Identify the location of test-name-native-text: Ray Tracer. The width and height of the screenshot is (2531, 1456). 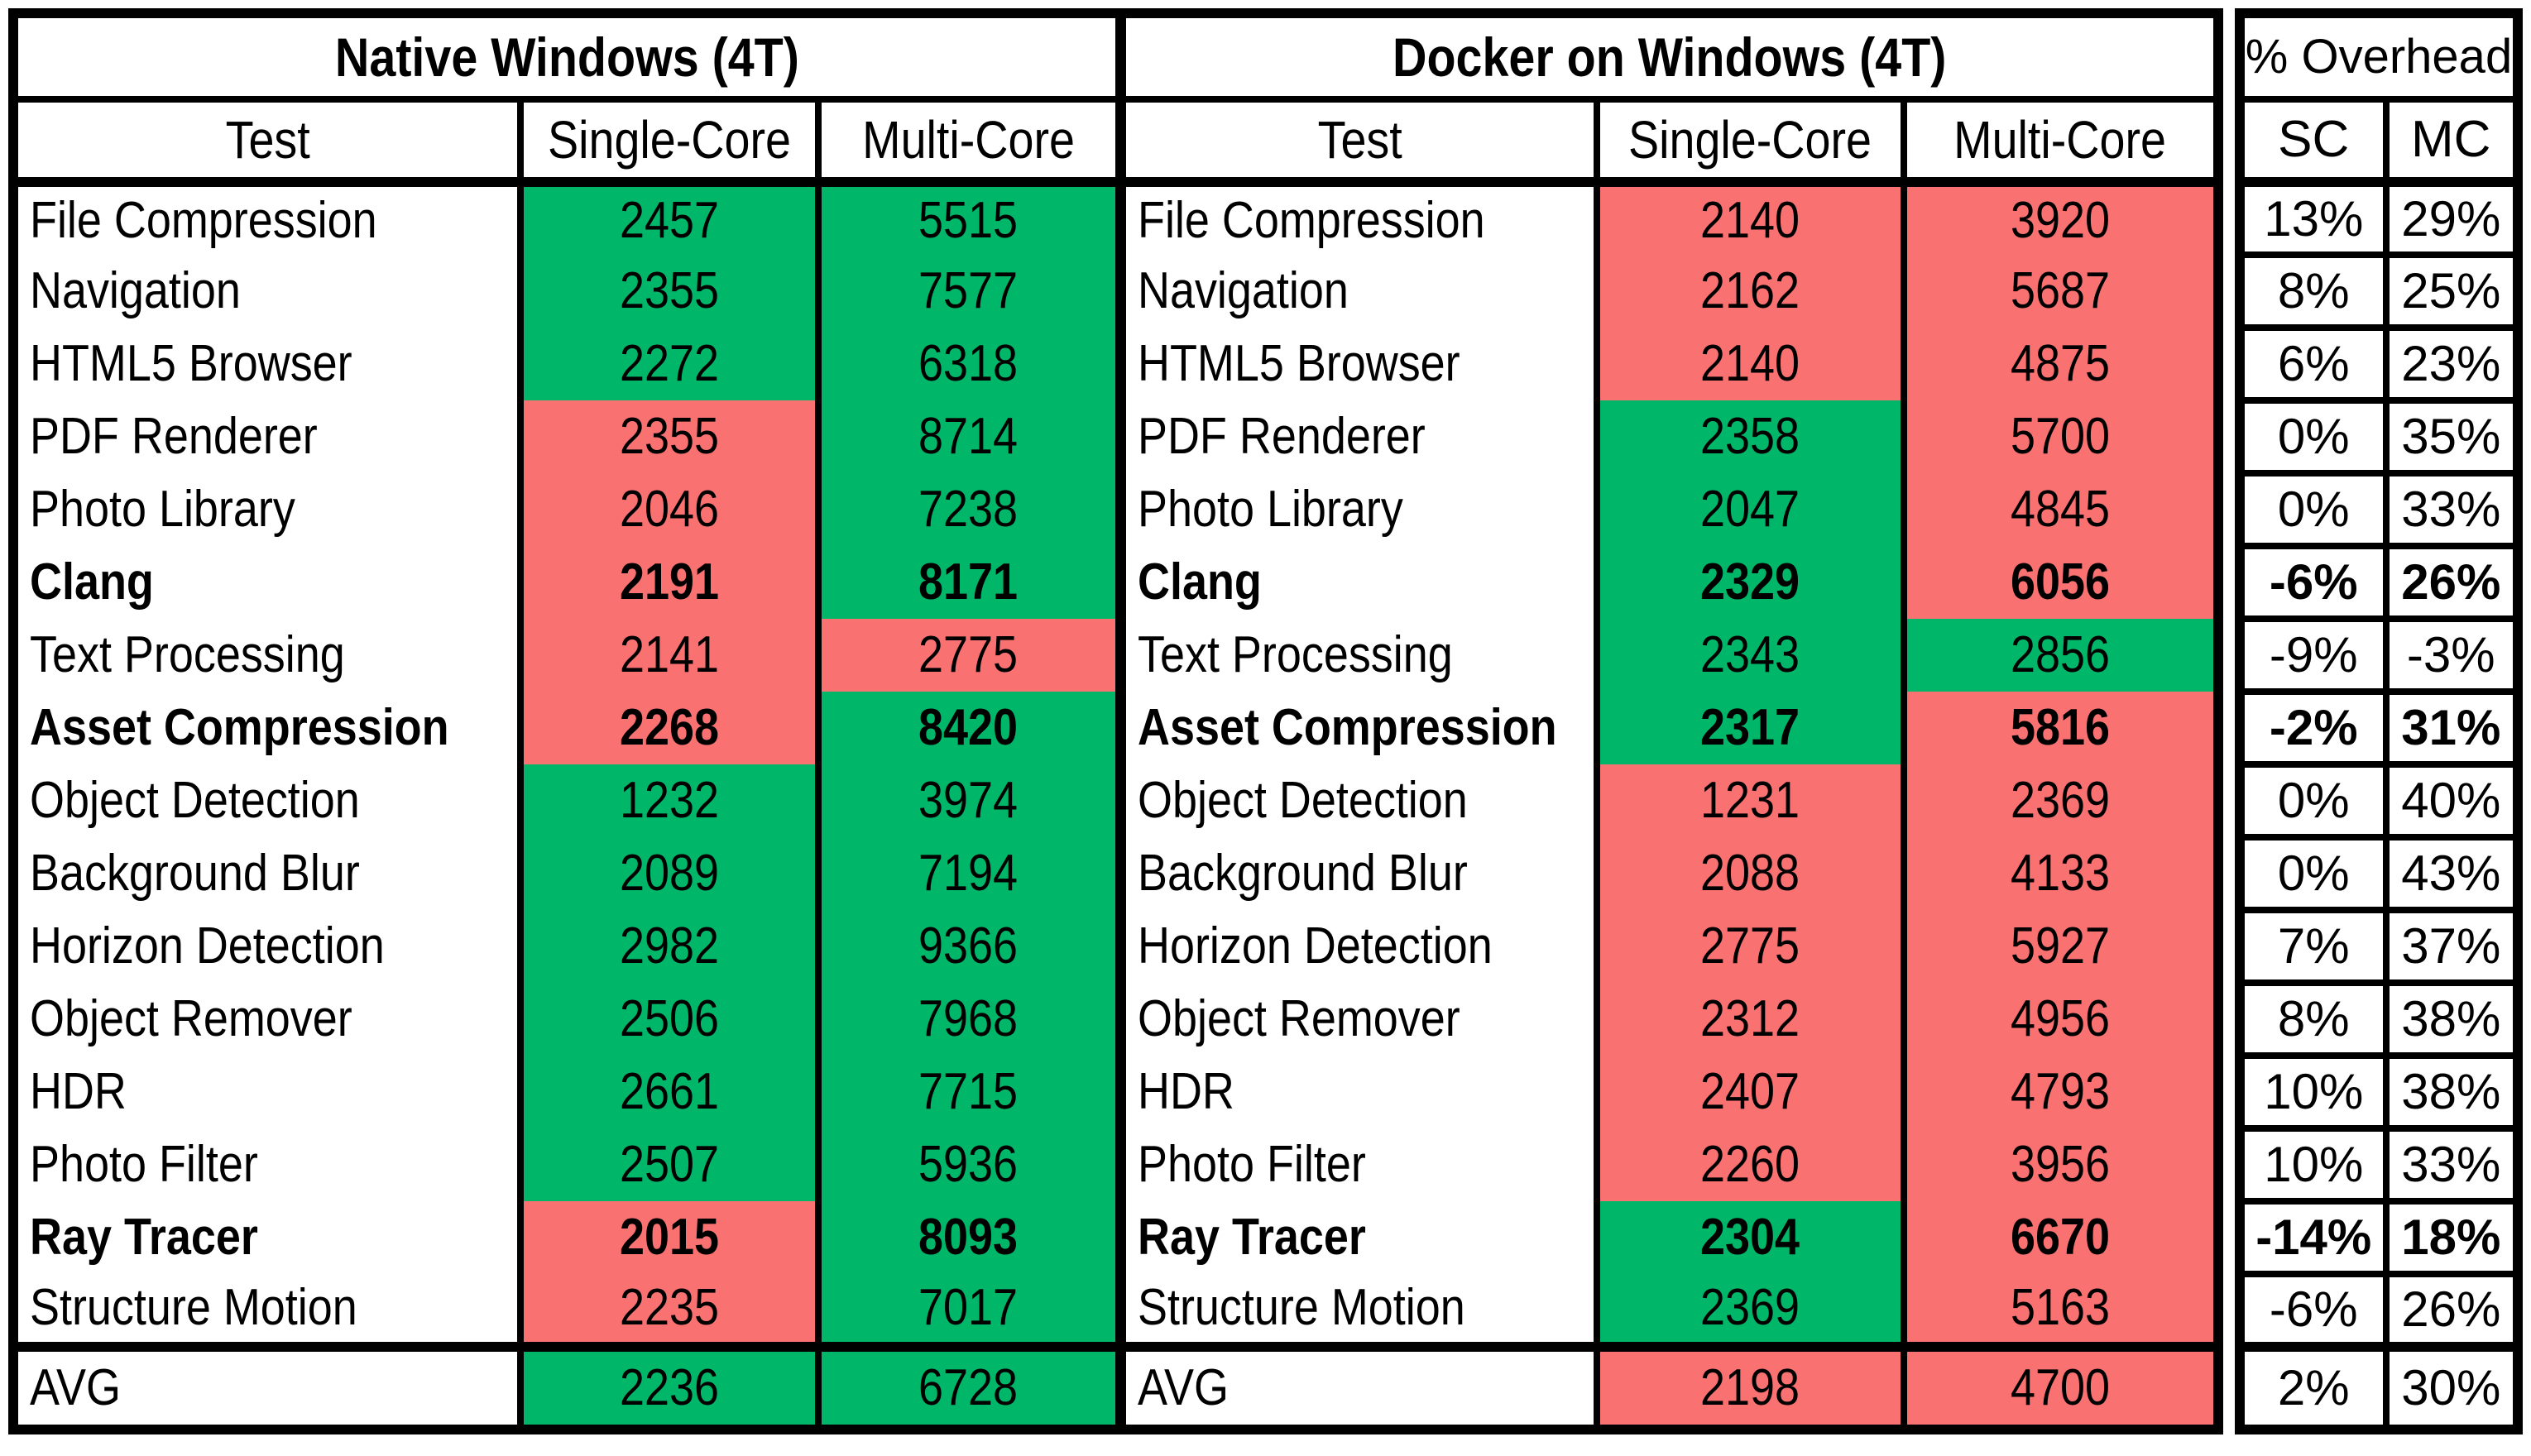
(144, 1237).